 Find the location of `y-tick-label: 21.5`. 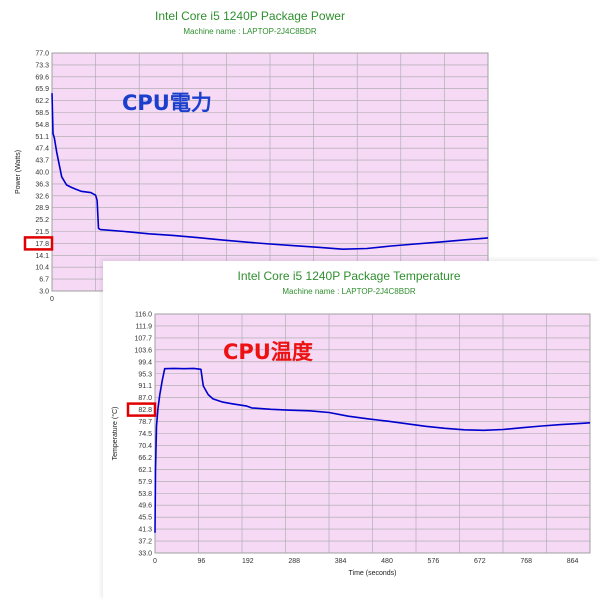

y-tick-label: 21.5 is located at coordinates (42, 232).